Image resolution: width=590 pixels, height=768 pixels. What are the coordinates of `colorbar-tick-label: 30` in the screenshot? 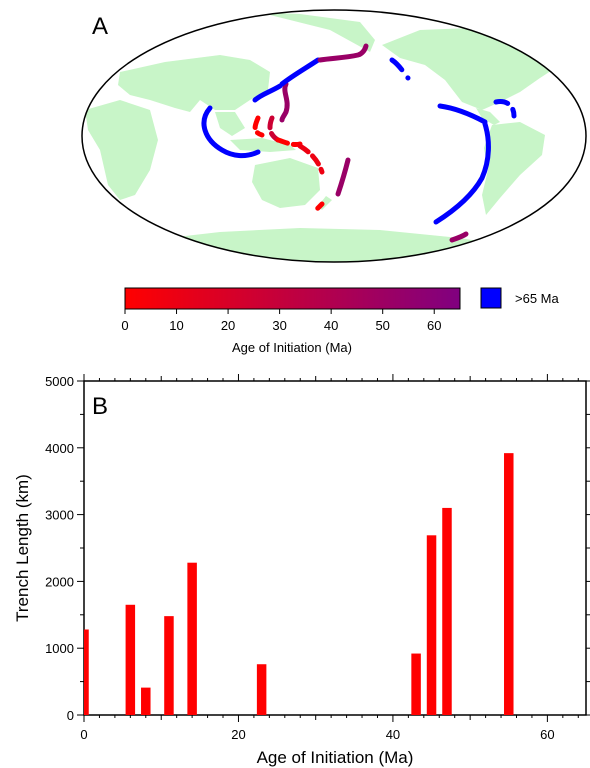 It's located at (279, 325).